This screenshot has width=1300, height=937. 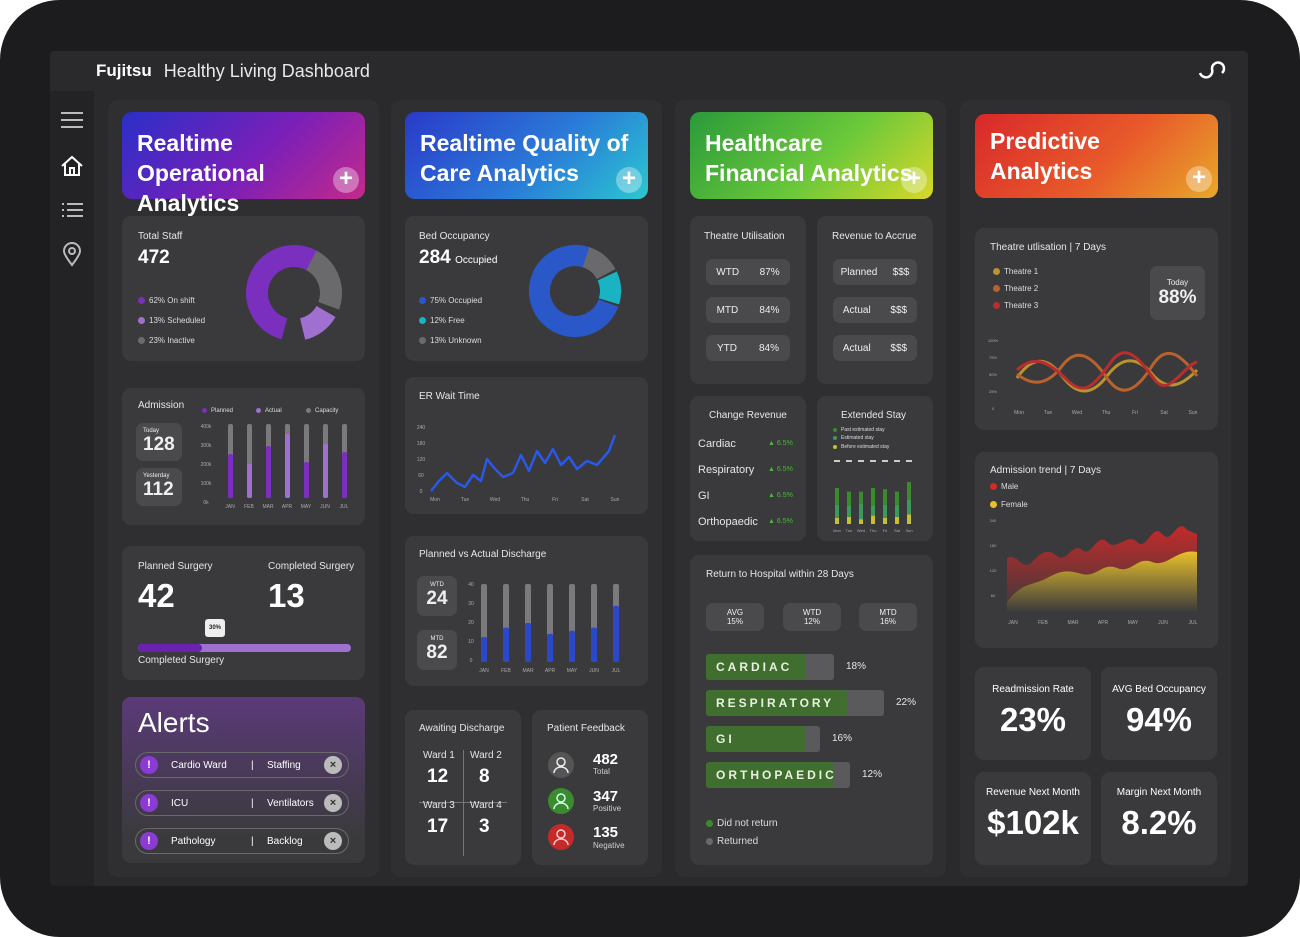 What do you see at coordinates (242, 803) in the screenshot?
I see `alert-item: ! ICU | Ventilators ×` at bounding box center [242, 803].